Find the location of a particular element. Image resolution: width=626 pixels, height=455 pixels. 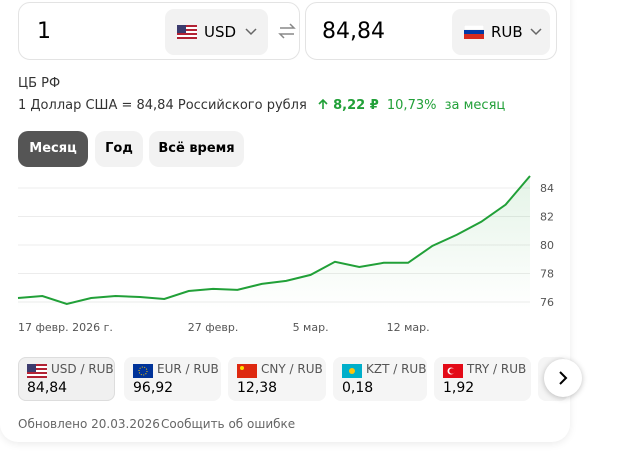

rate-percent: 10,73% is located at coordinates (411, 105).